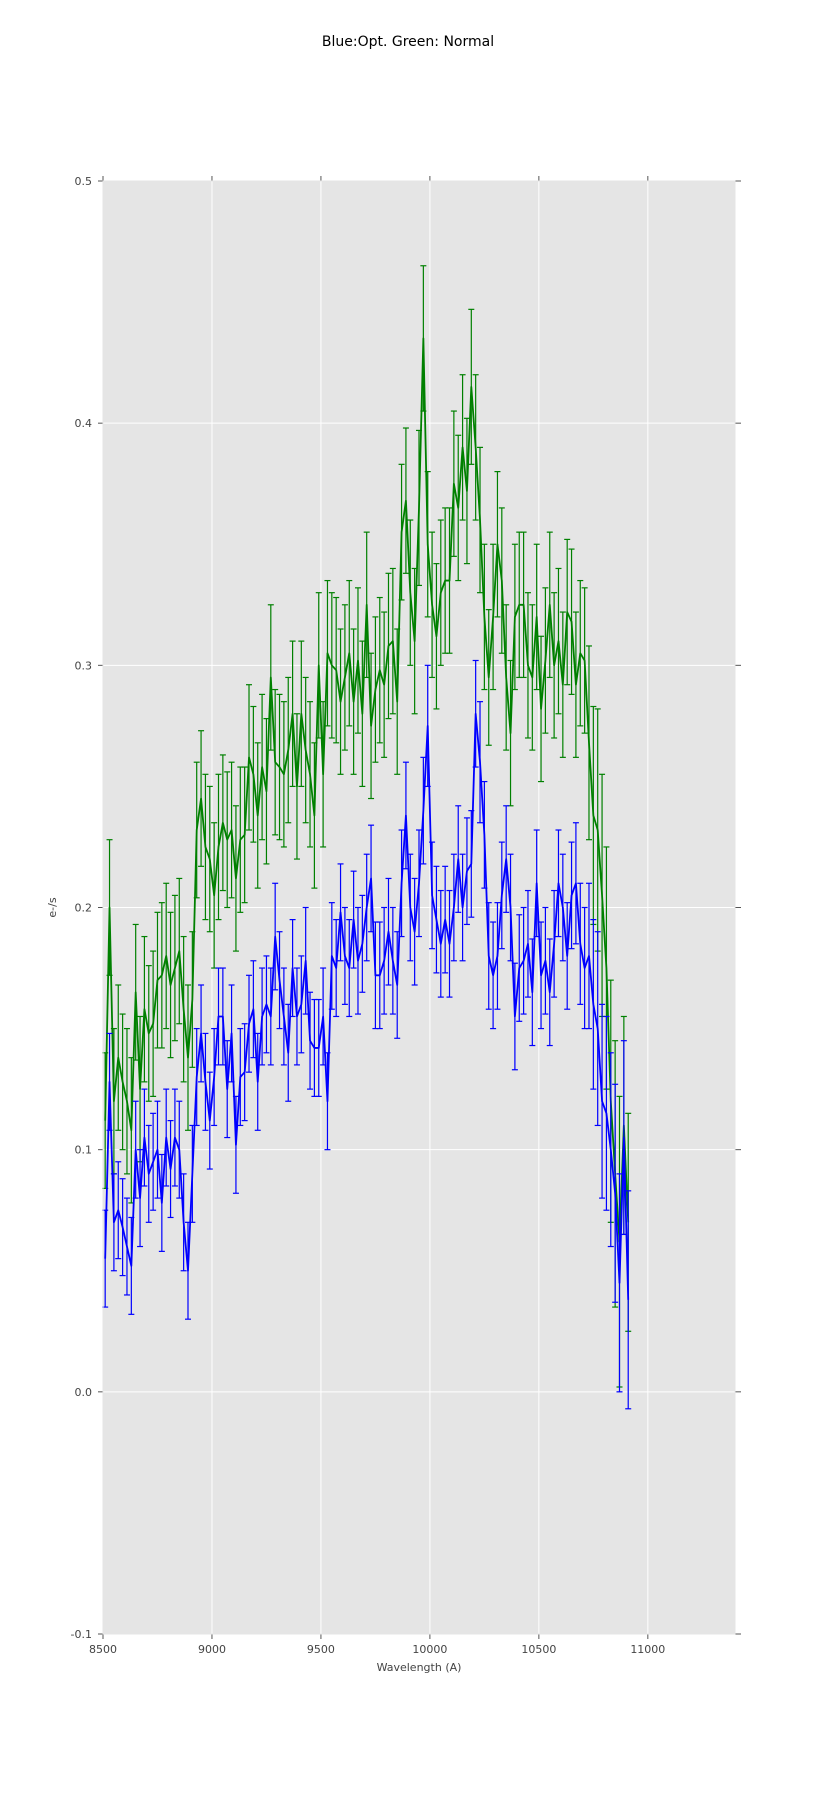  What do you see at coordinates (429, 1649) in the screenshot?
I see `x-tick-label: 10000` at bounding box center [429, 1649].